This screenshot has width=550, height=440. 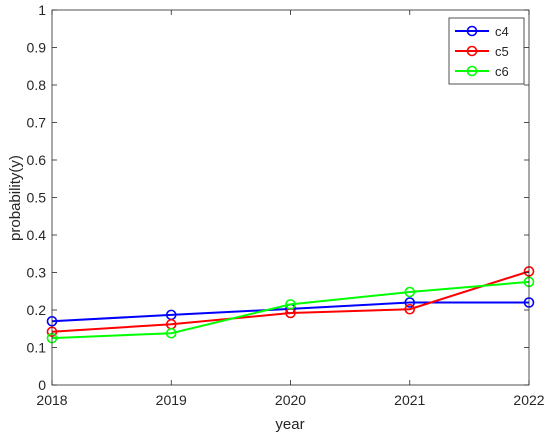 I want to click on x-tick-label: 2021, so click(x=409, y=400).